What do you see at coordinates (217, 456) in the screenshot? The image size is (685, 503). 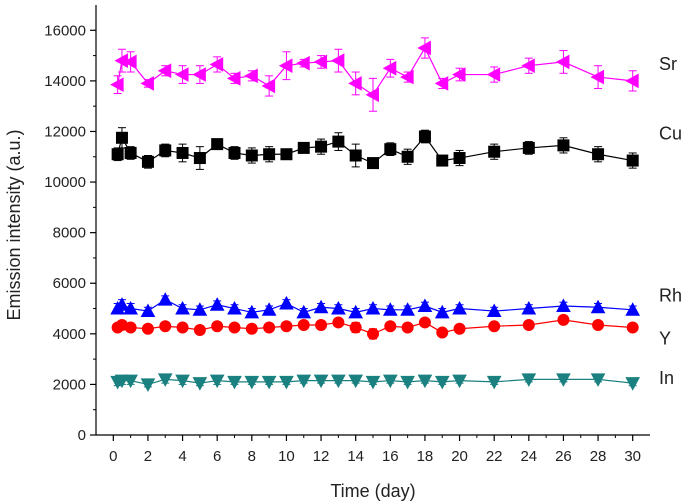 I see `x-tick-label: 6` at bounding box center [217, 456].